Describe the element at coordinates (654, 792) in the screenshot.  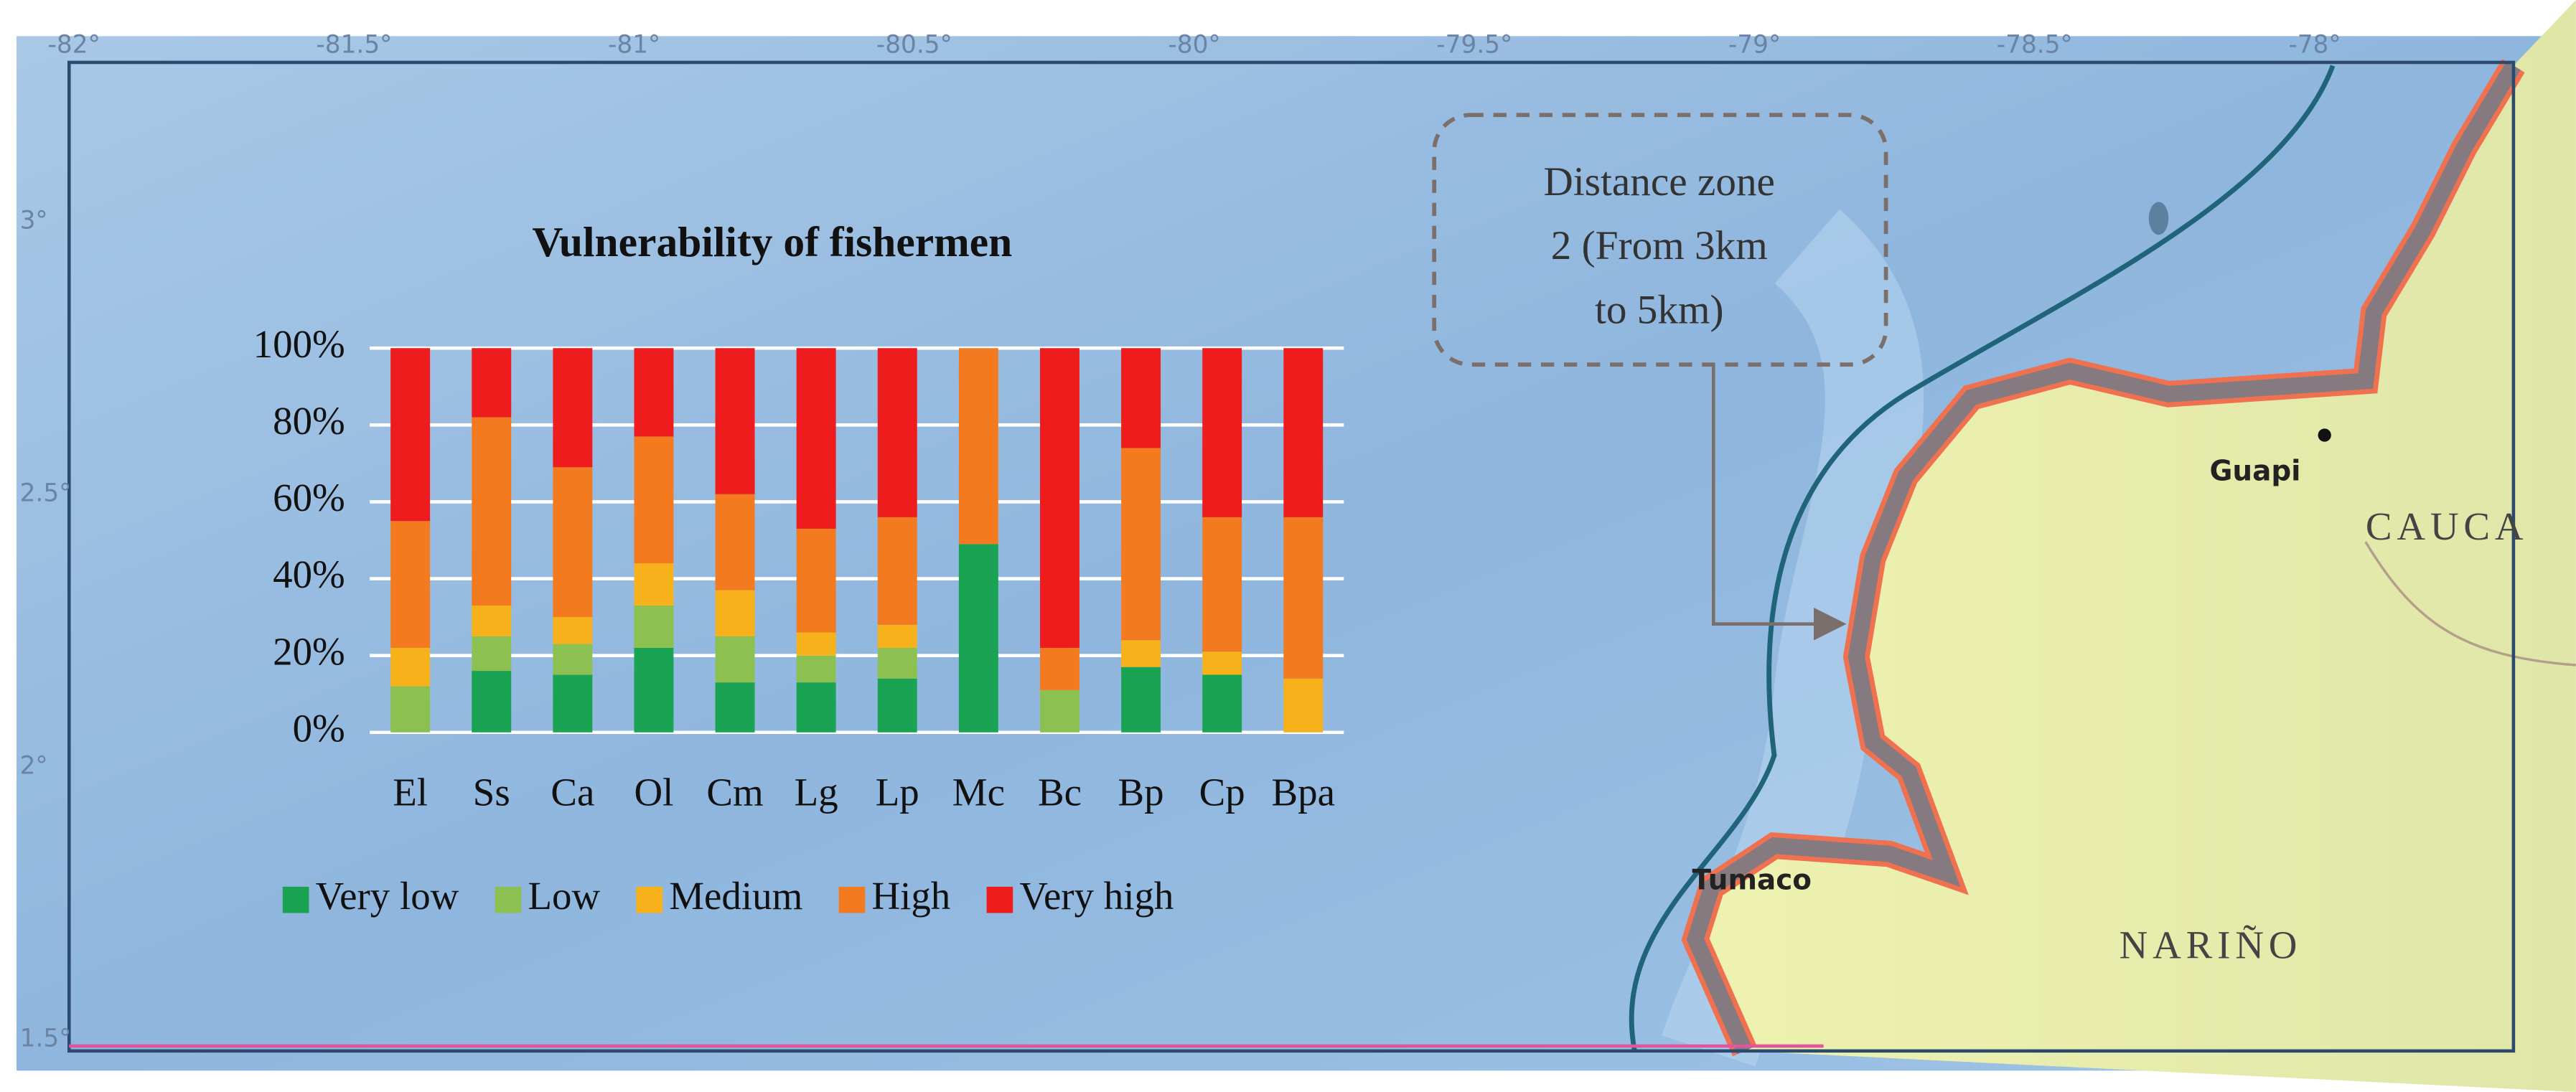
I see `x-tick-label: Ol` at that location.